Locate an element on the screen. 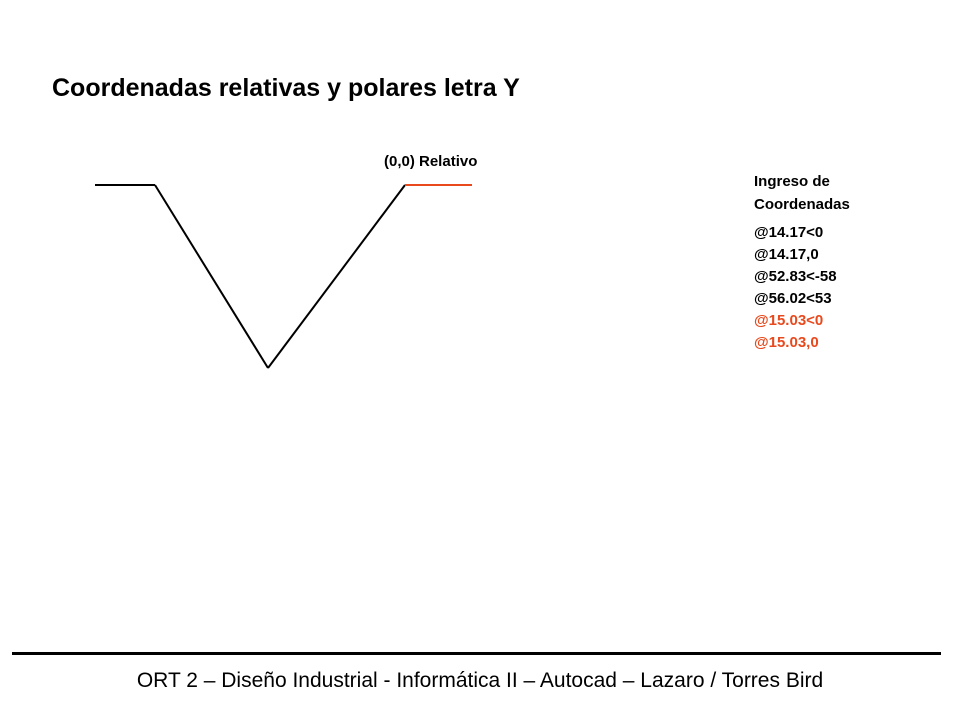 This screenshot has height=720, width=960. coordinate-entry: @52.83<-58 is located at coordinates (795, 276).